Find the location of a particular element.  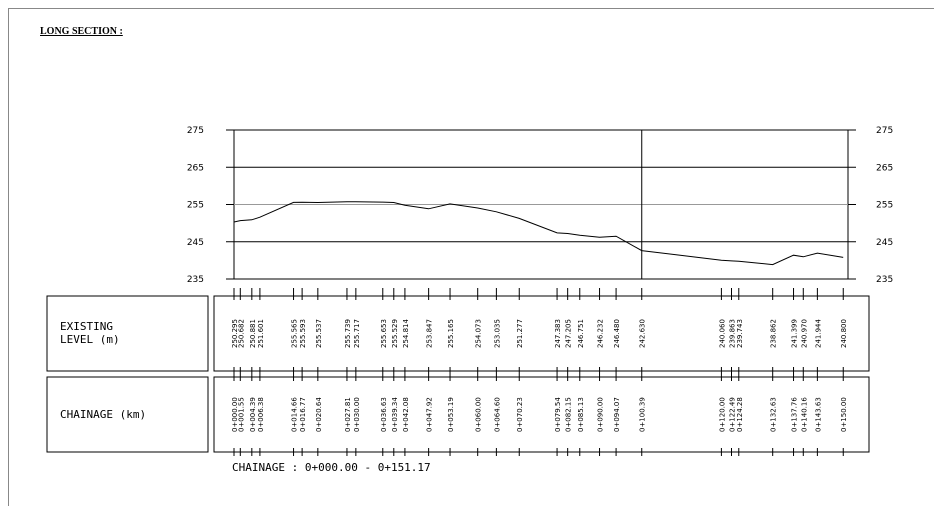

chainage-value: 0+122.49 is located at coordinates (733, 414).